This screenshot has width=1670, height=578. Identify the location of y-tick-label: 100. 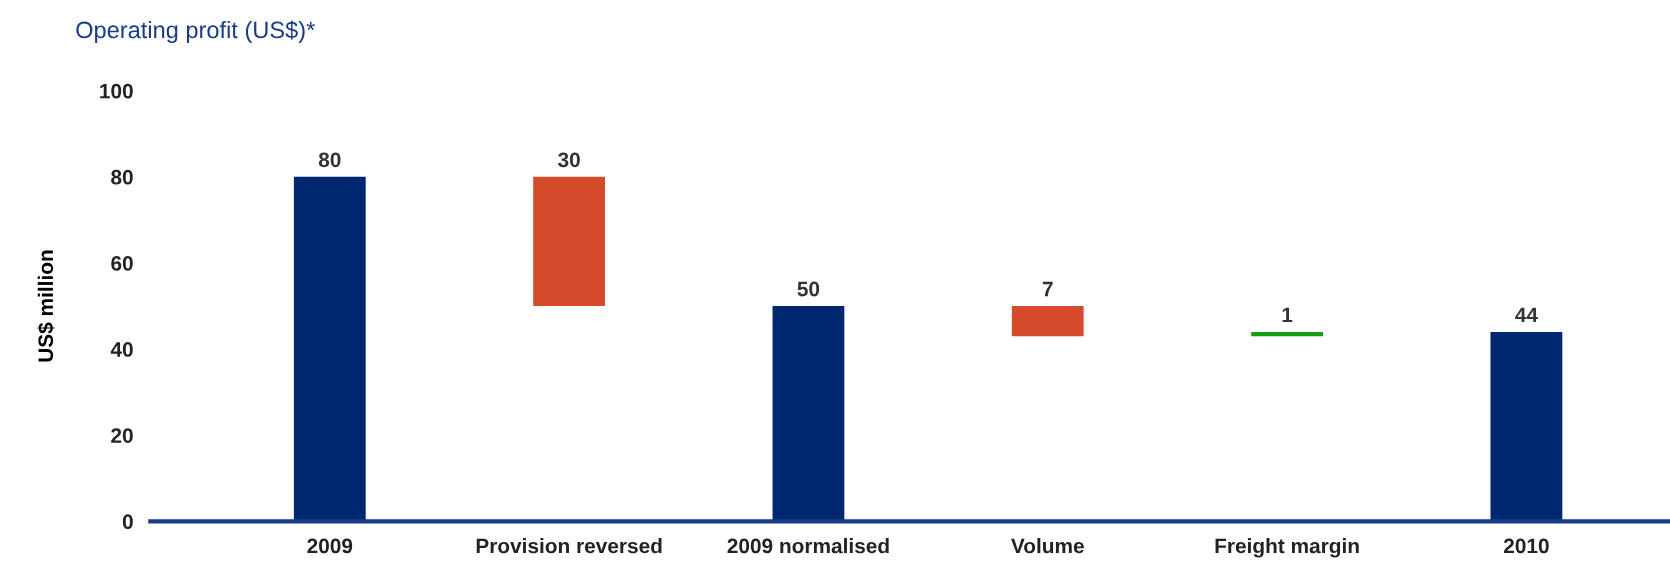
(116, 91).